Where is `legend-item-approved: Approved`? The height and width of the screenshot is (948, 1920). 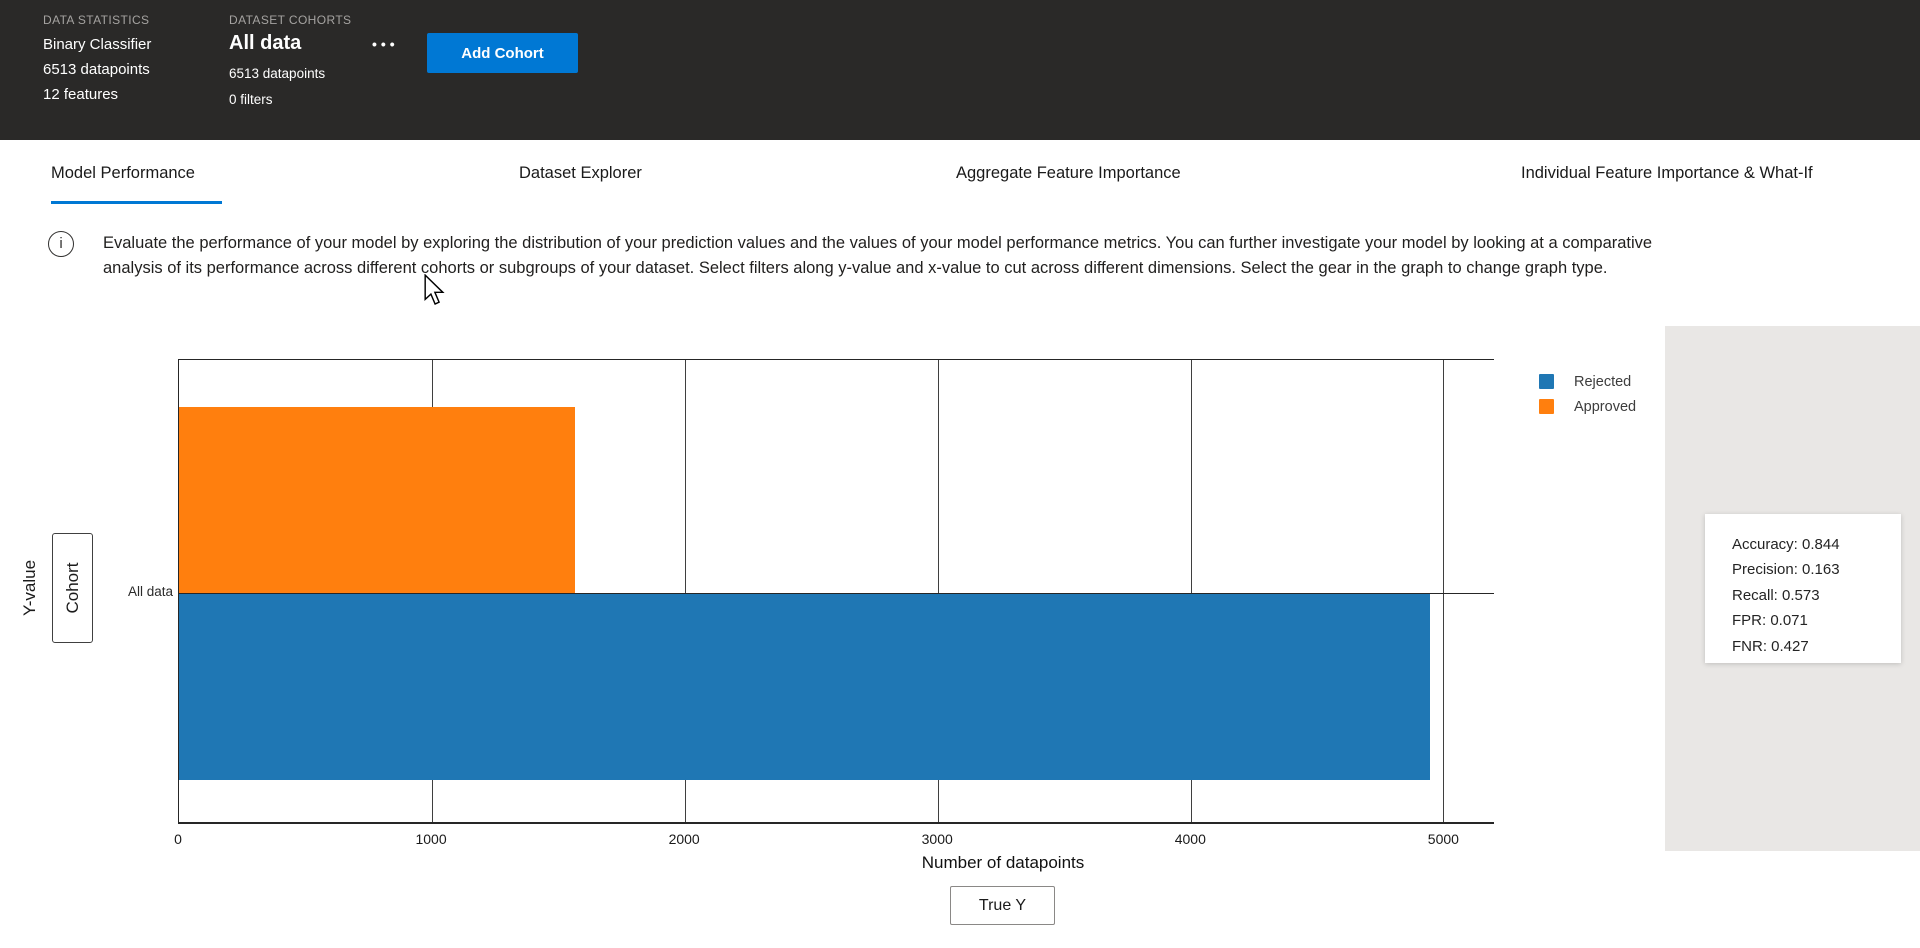 legend-item-approved: Approved is located at coordinates (1587, 406).